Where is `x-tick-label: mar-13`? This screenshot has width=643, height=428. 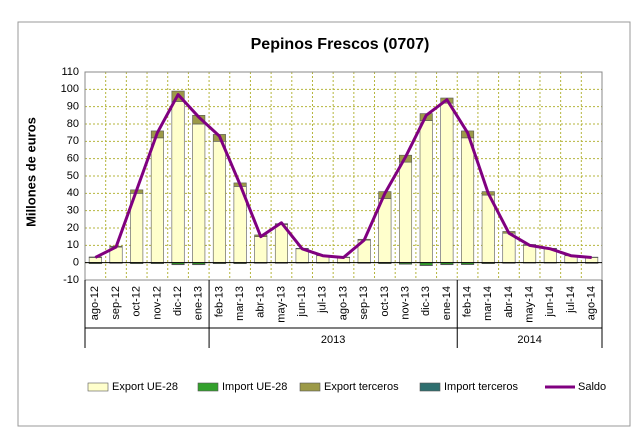 x-tick-label: mar-13 is located at coordinates (240, 303).